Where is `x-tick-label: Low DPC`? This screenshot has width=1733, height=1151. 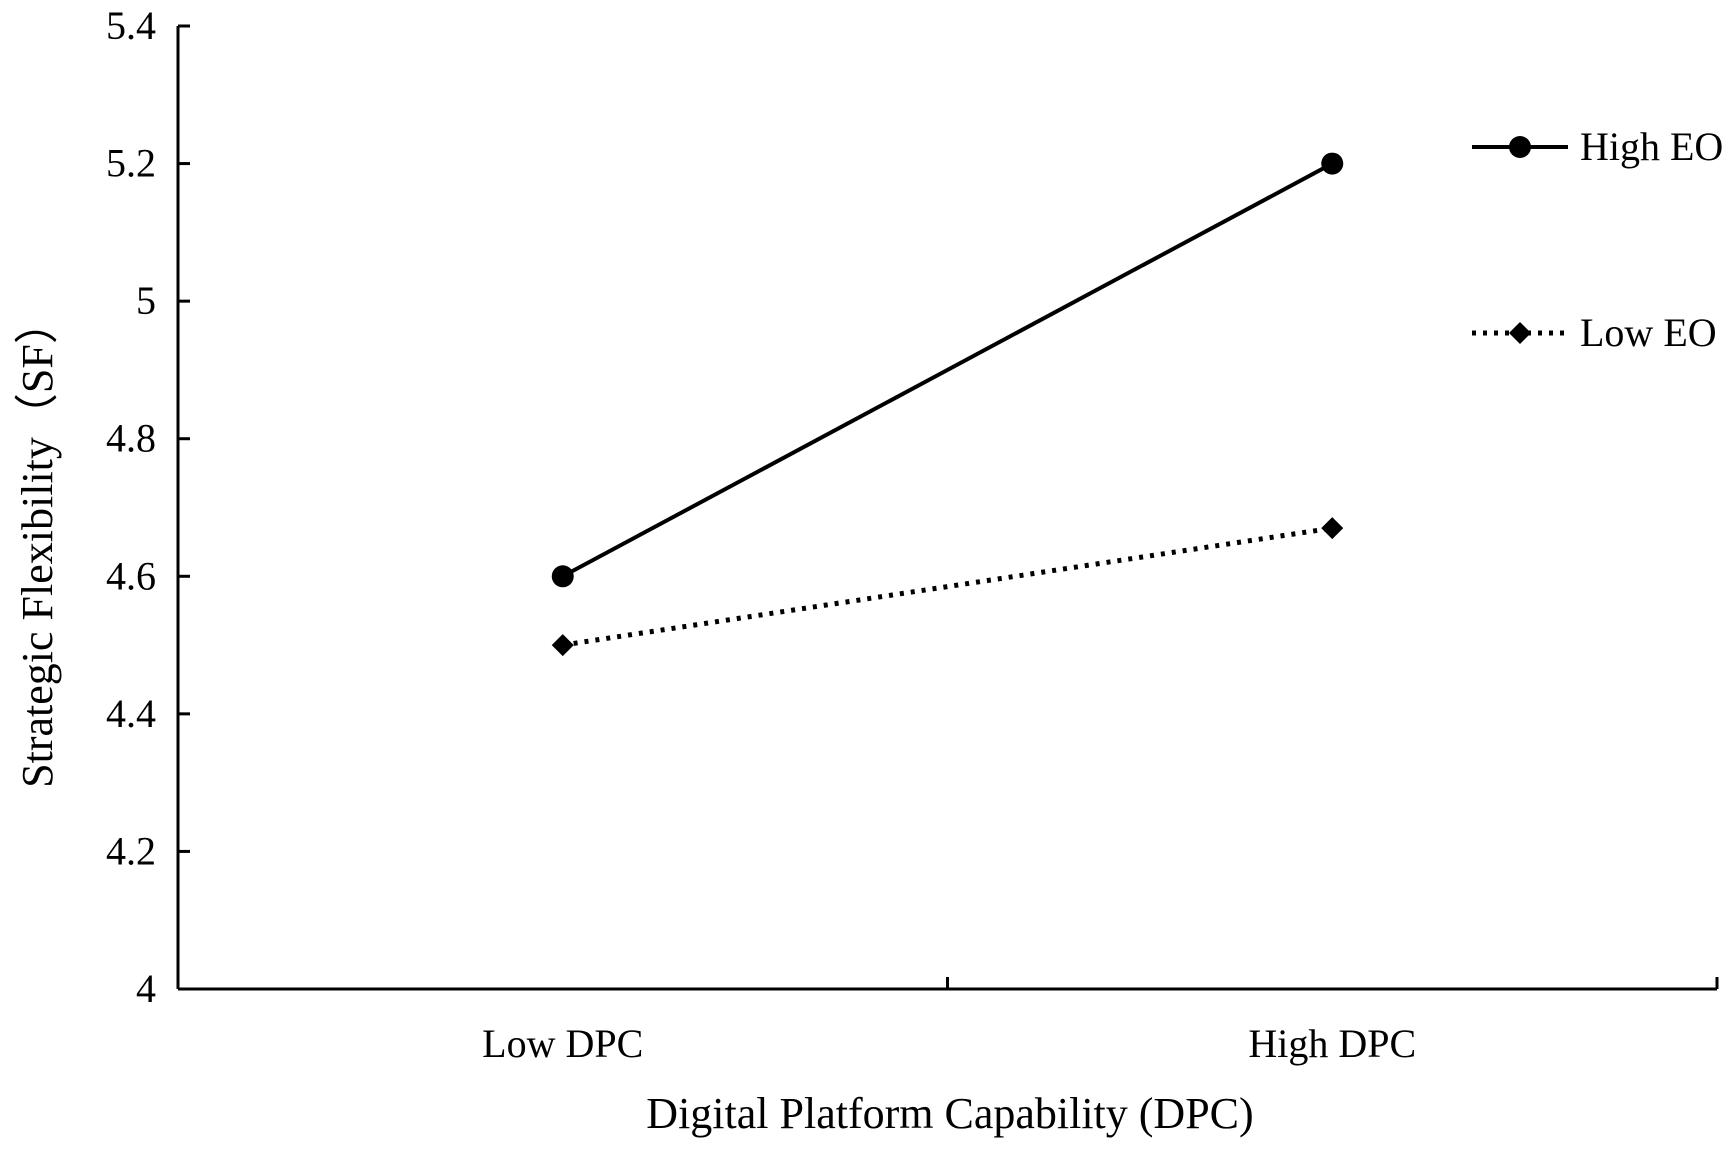 x-tick-label: Low DPC is located at coordinates (562, 1043).